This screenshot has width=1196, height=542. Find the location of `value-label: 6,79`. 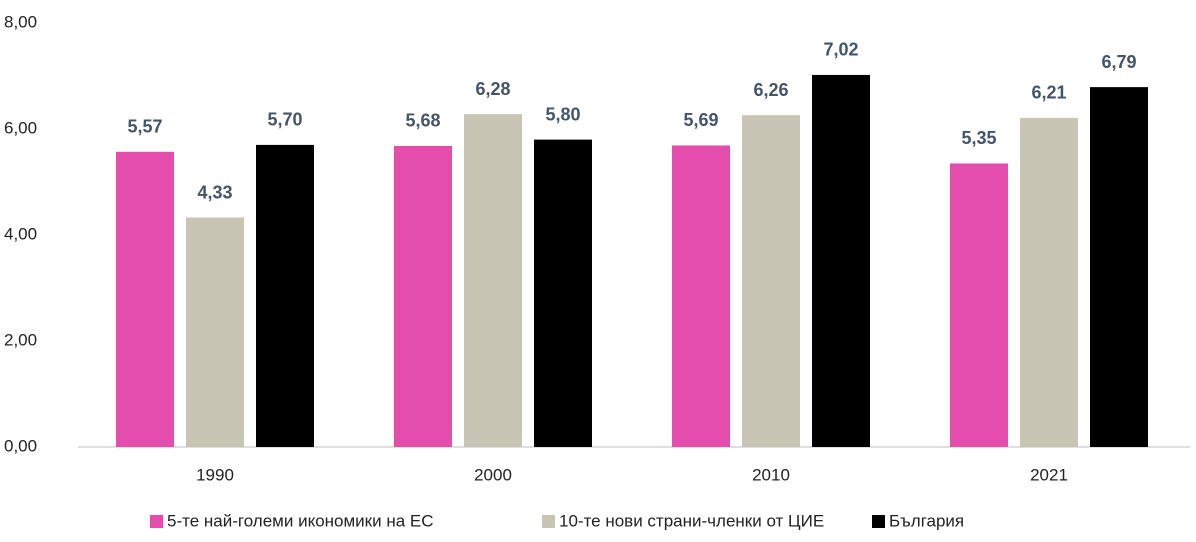

value-label: 6,79 is located at coordinates (1118, 62).